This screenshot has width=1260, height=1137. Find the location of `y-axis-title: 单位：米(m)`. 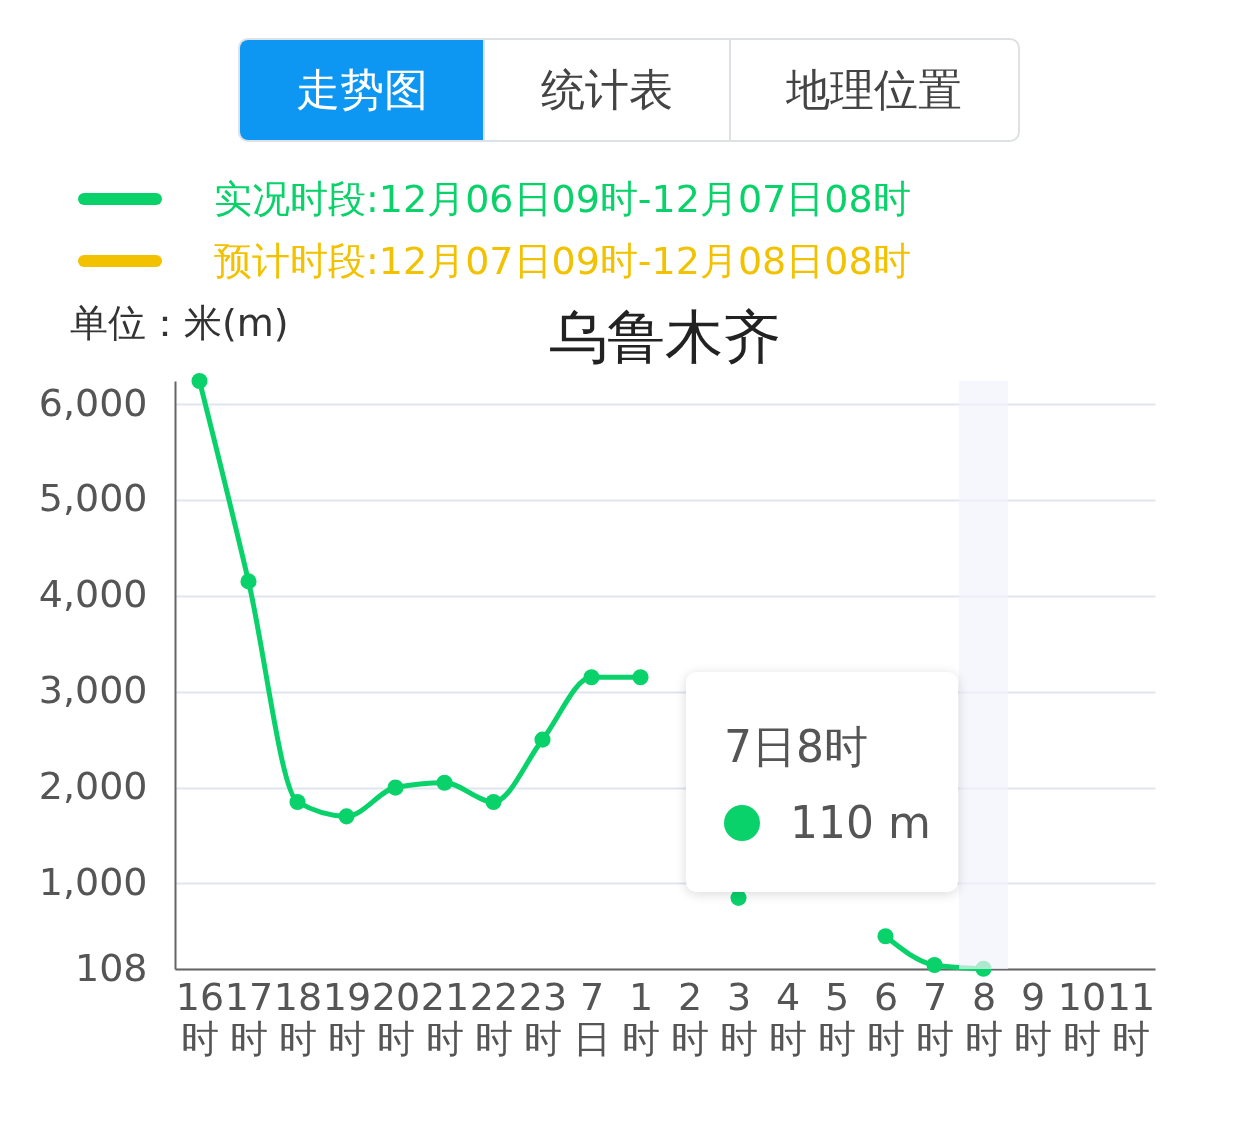

y-axis-title: 单位：米(m) is located at coordinates (179, 323).